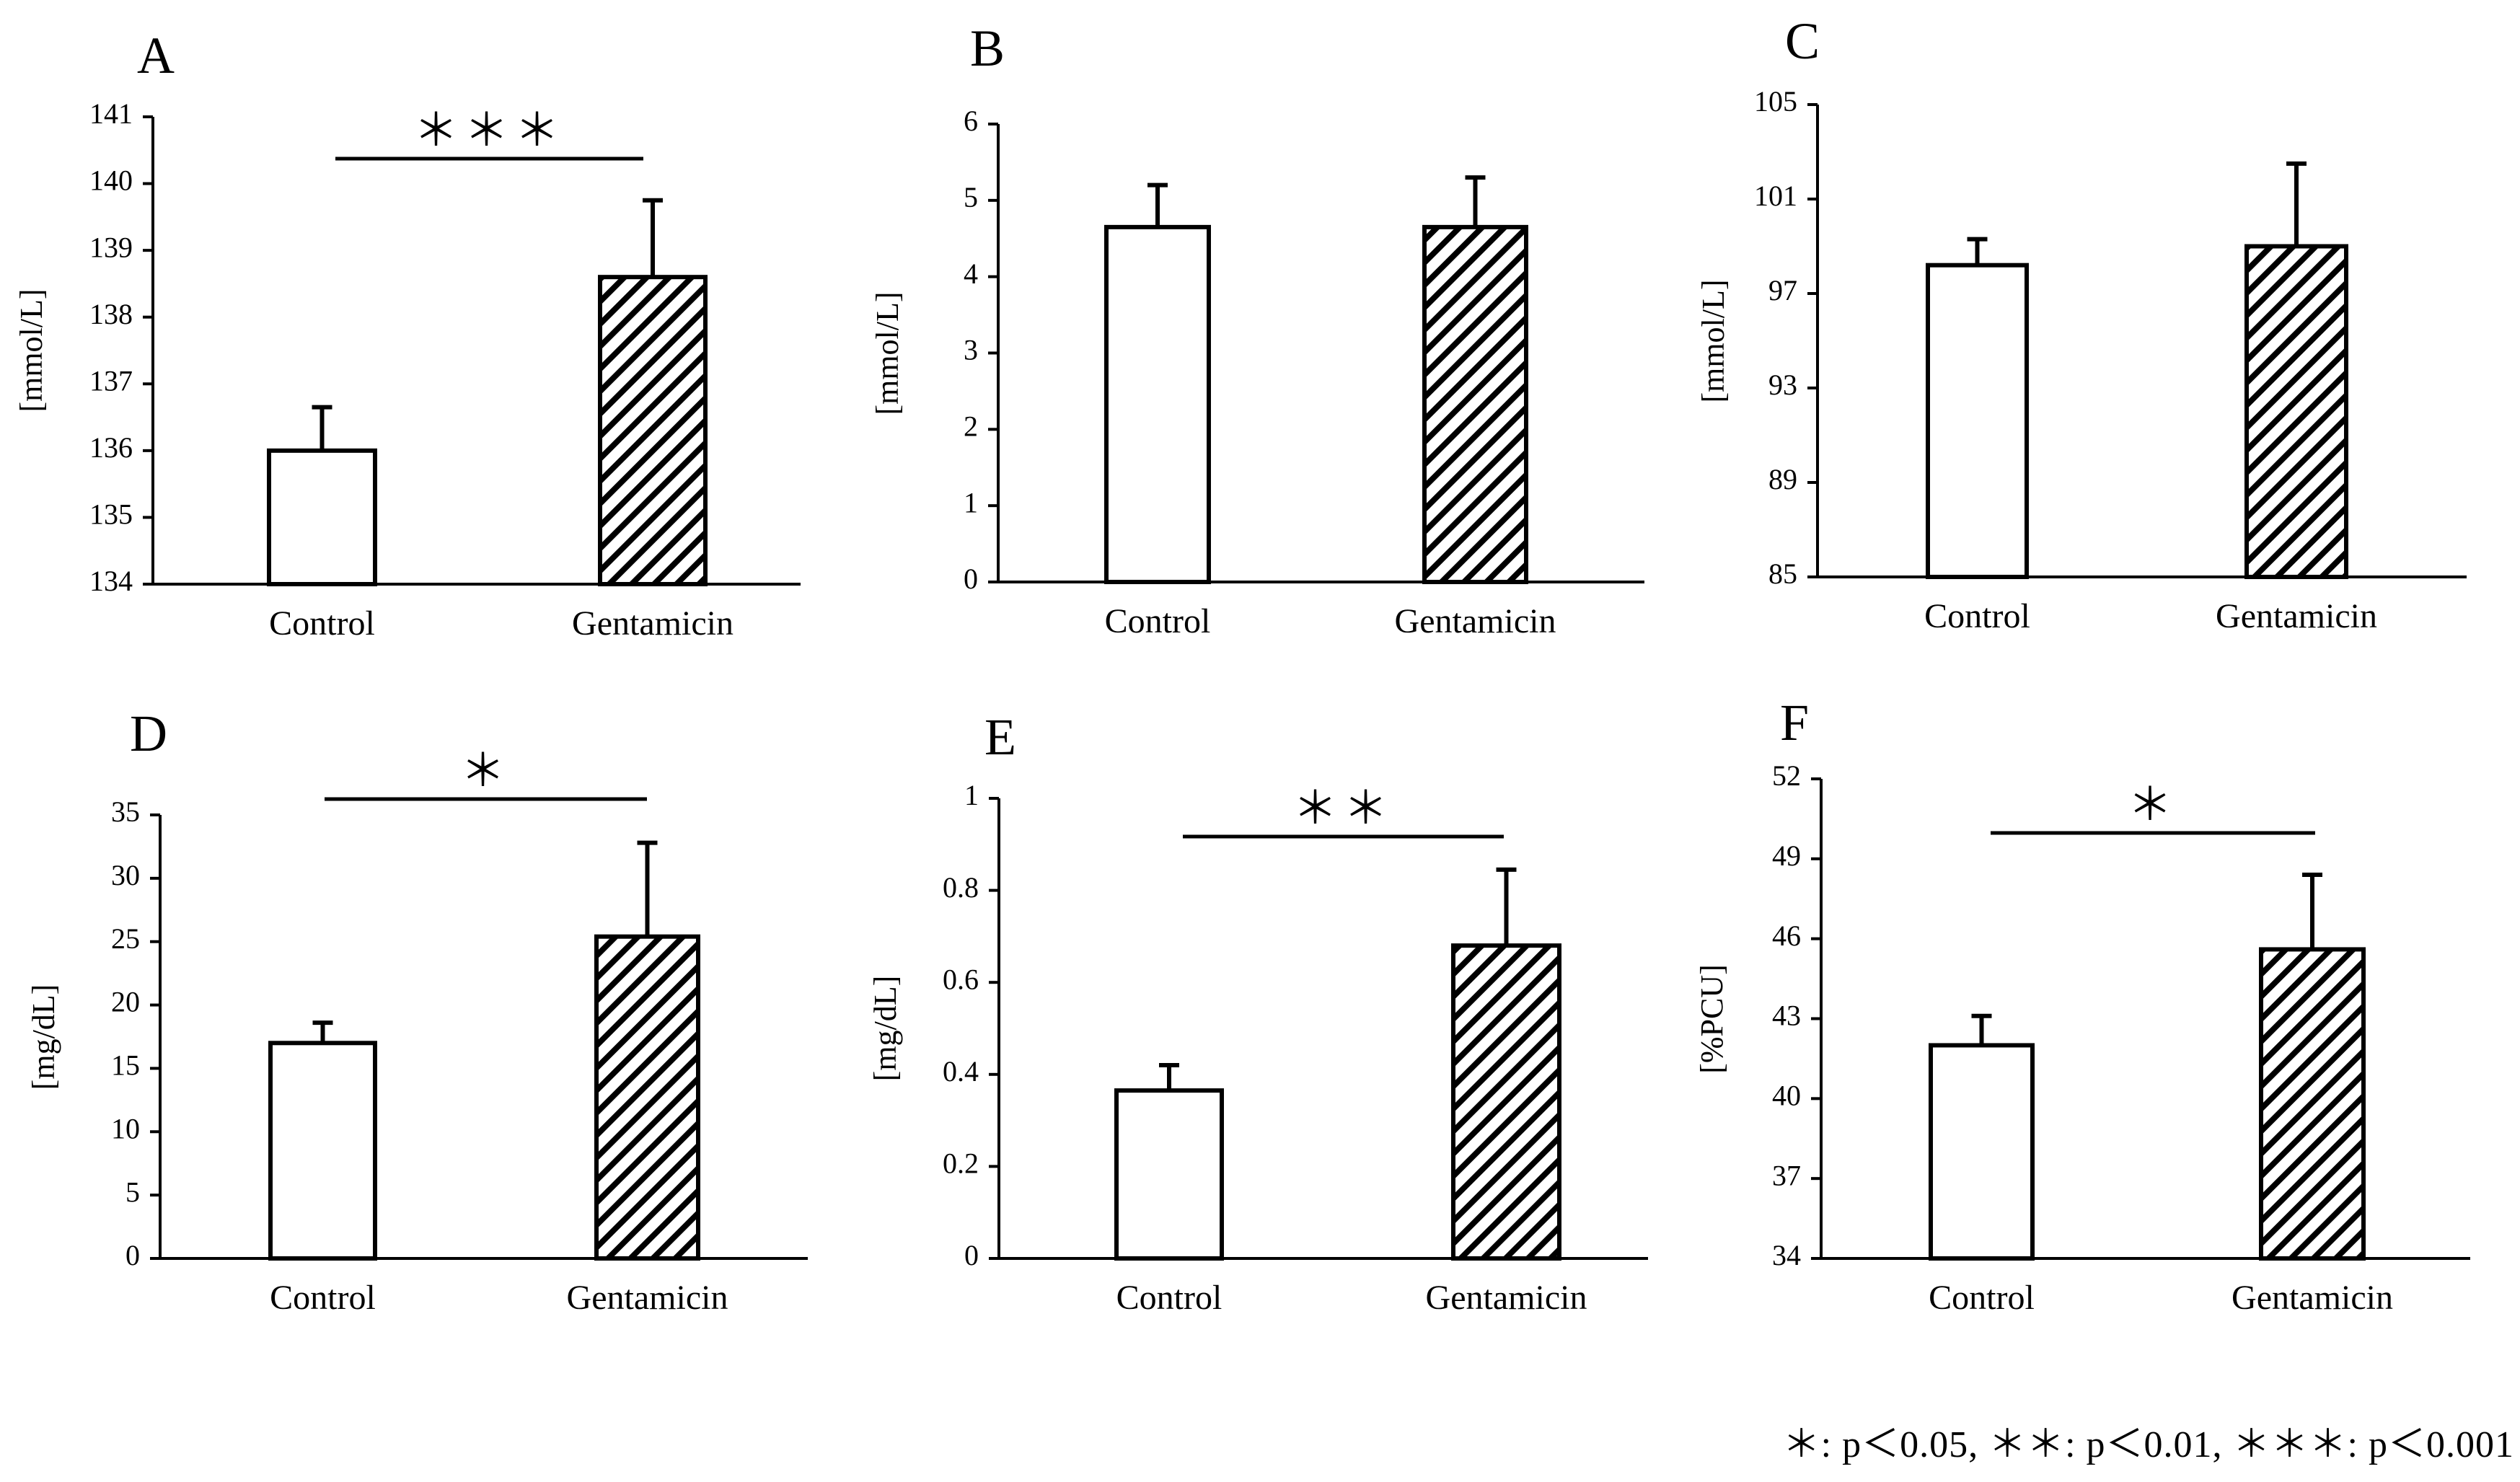  I want to click on panel-b-title: B, so click(987, 48).